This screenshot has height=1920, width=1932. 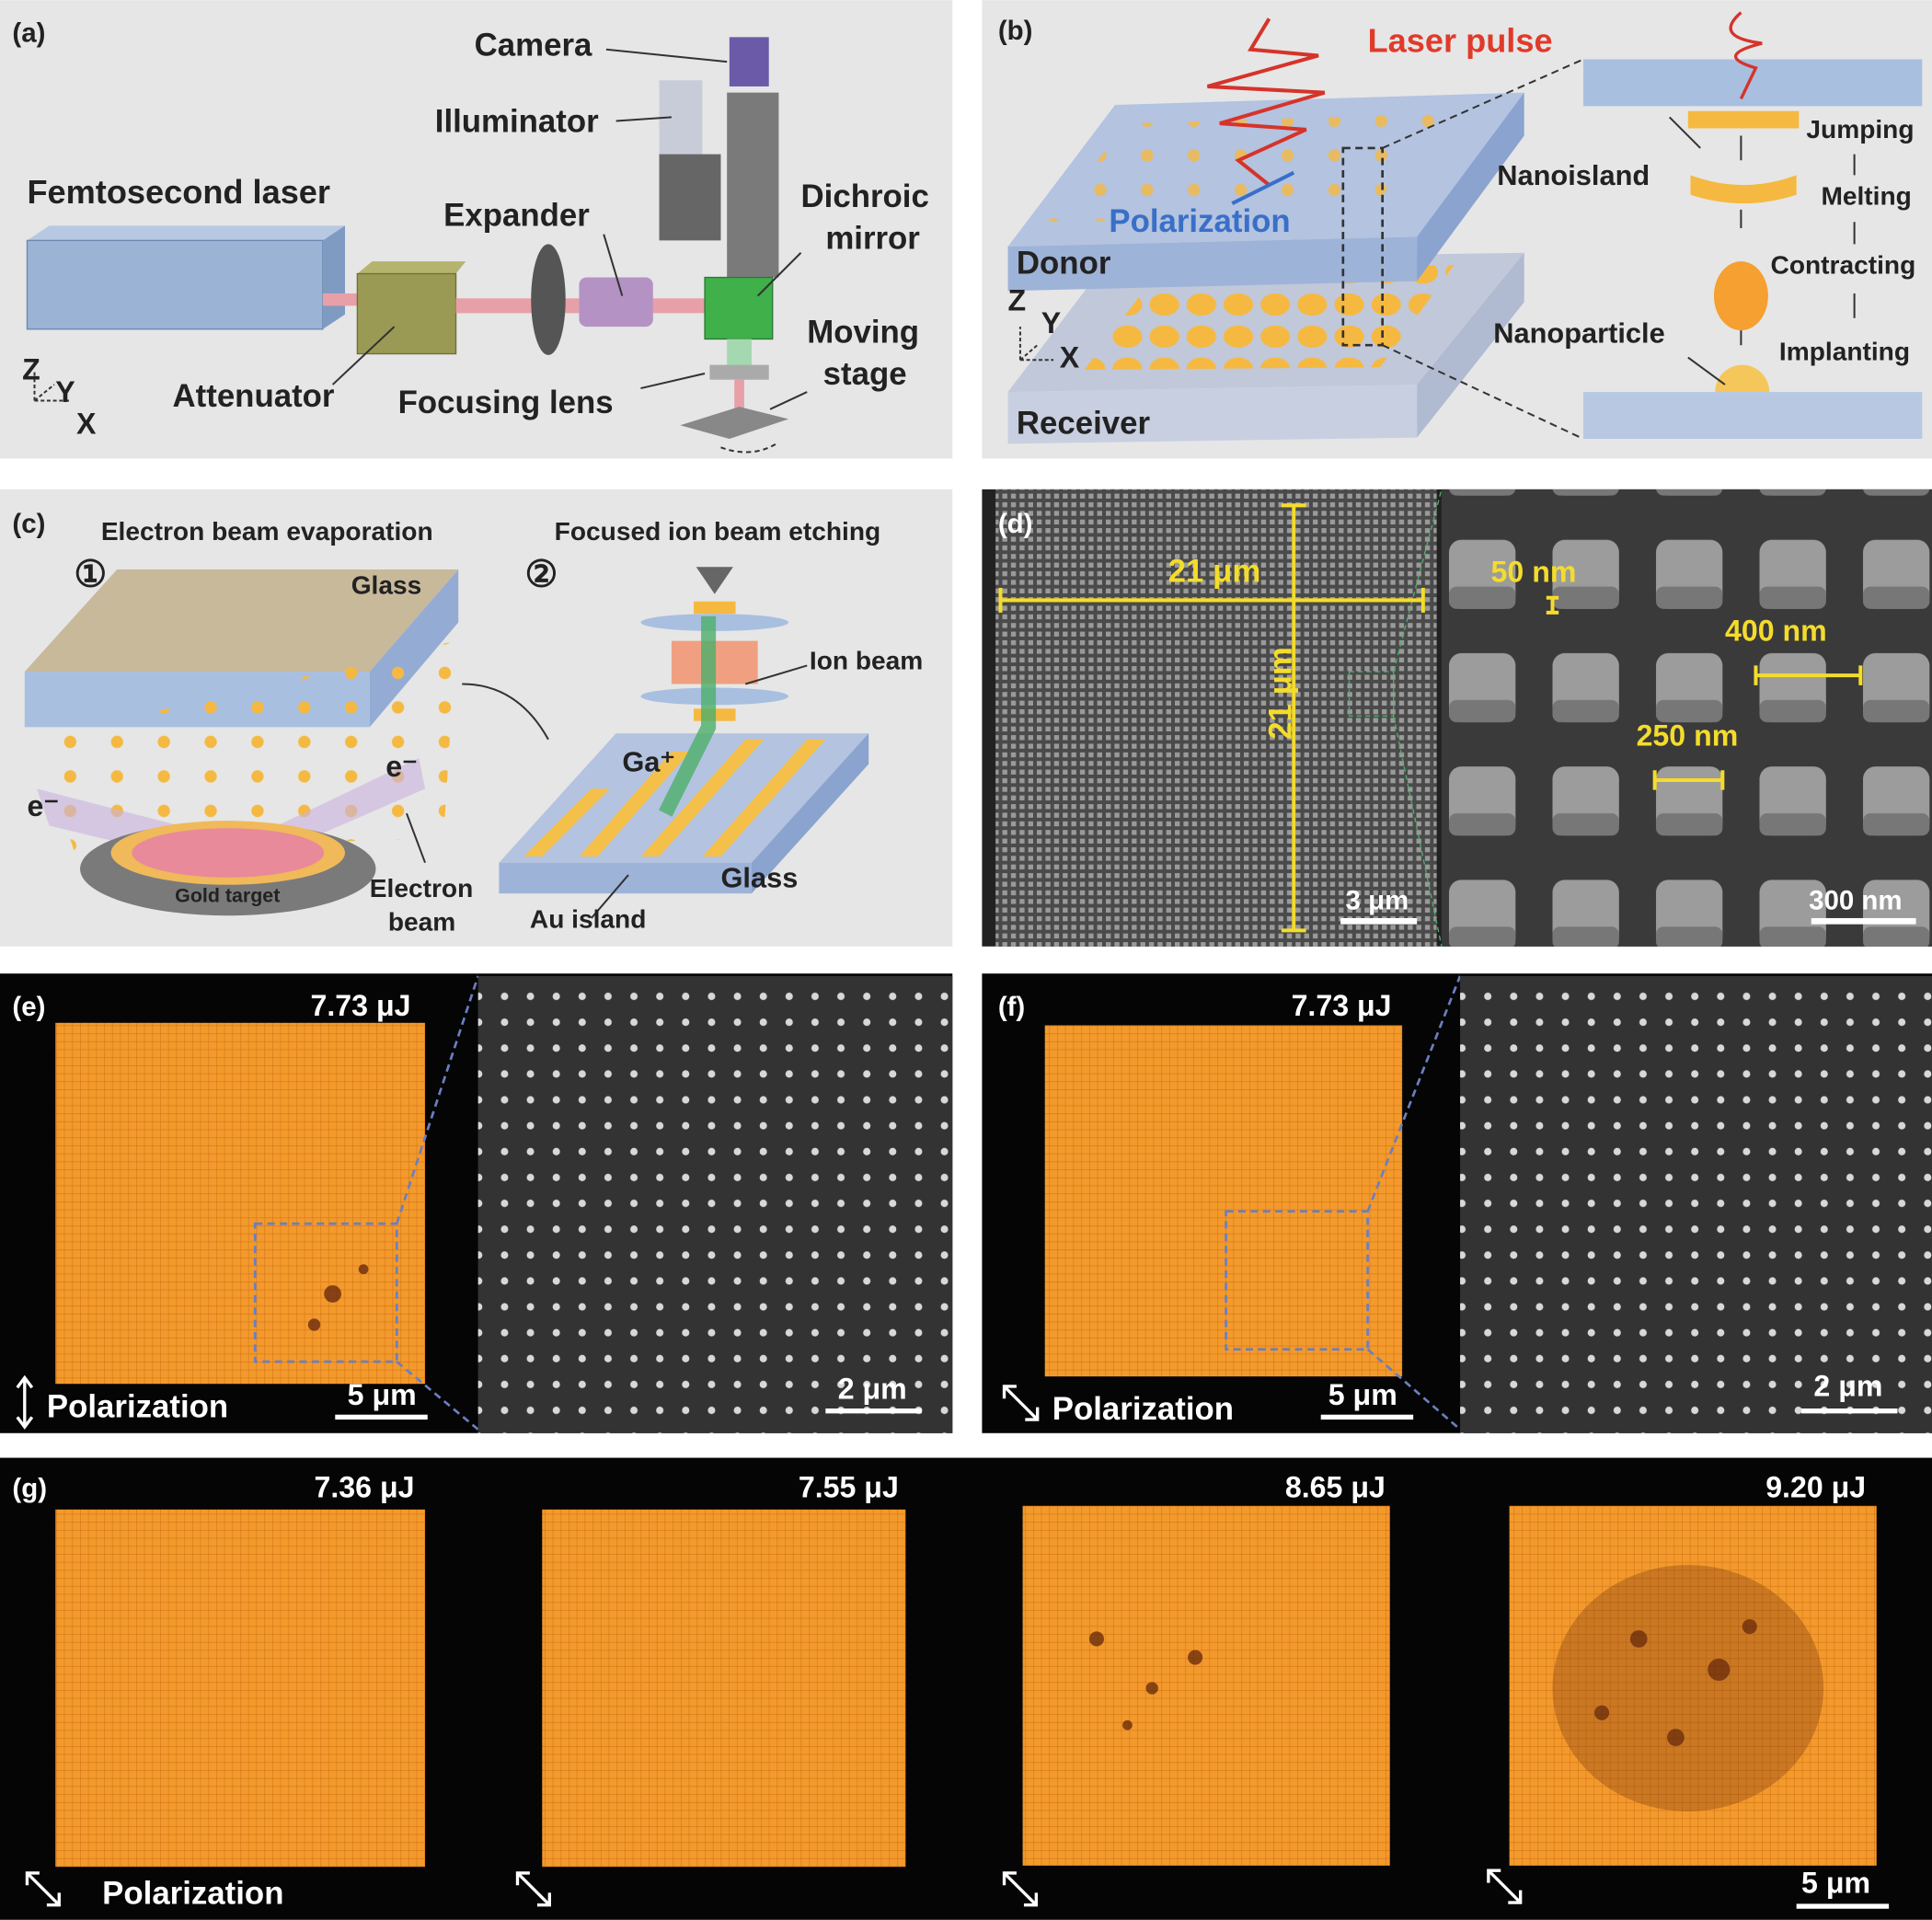 What do you see at coordinates (872, 239) in the screenshot?
I see `label: mirror` at bounding box center [872, 239].